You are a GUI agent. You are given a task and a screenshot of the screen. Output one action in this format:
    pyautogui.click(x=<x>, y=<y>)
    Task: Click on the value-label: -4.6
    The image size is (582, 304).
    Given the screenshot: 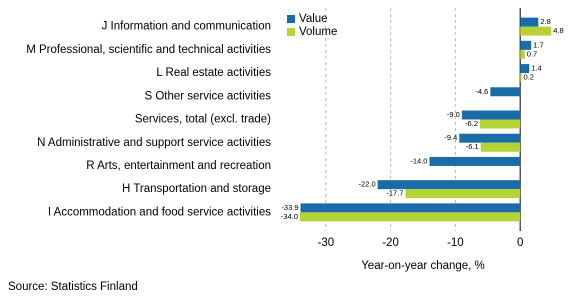 What is the action you would take?
    pyautogui.click(x=481, y=91)
    